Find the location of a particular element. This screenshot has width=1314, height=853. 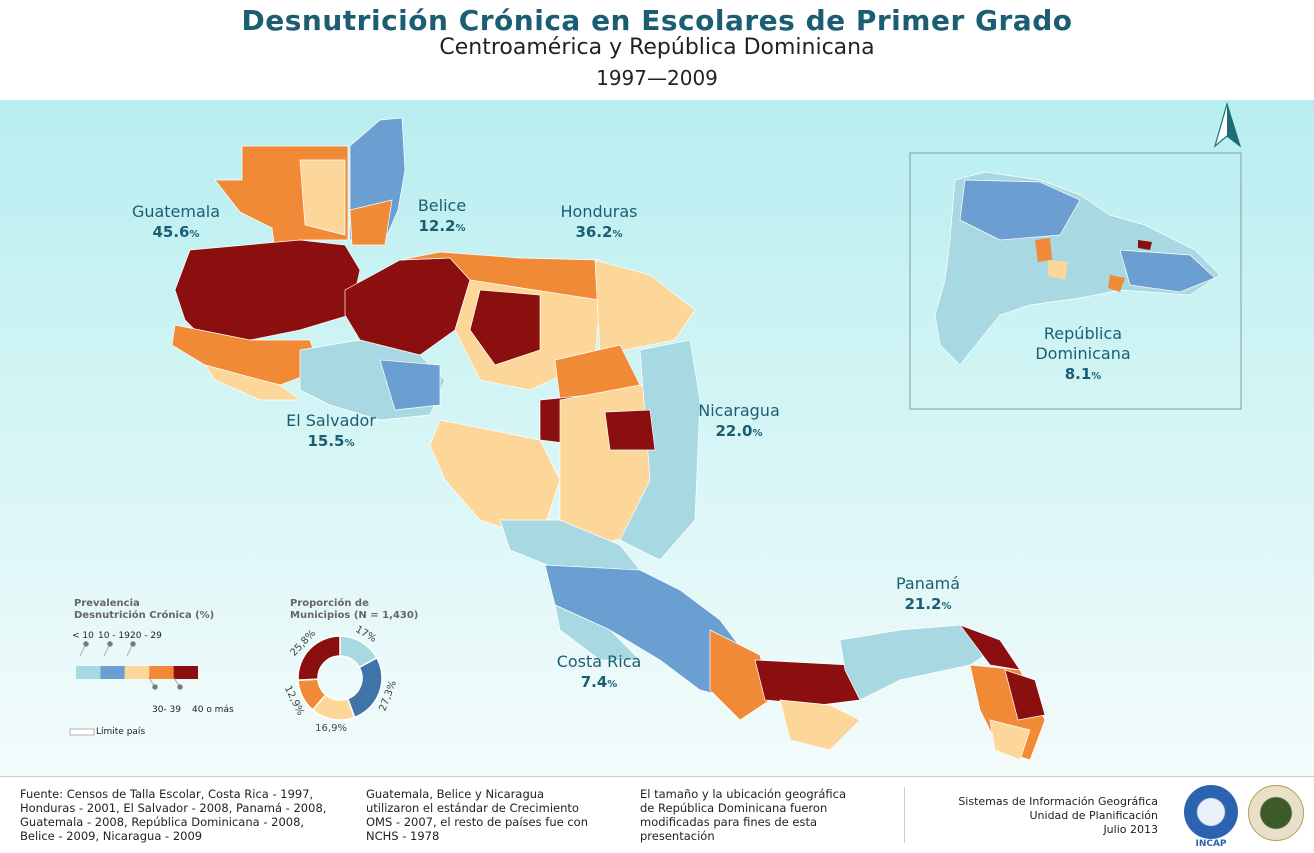

boundary-legend-swatch is located at coordinates (82, 732).